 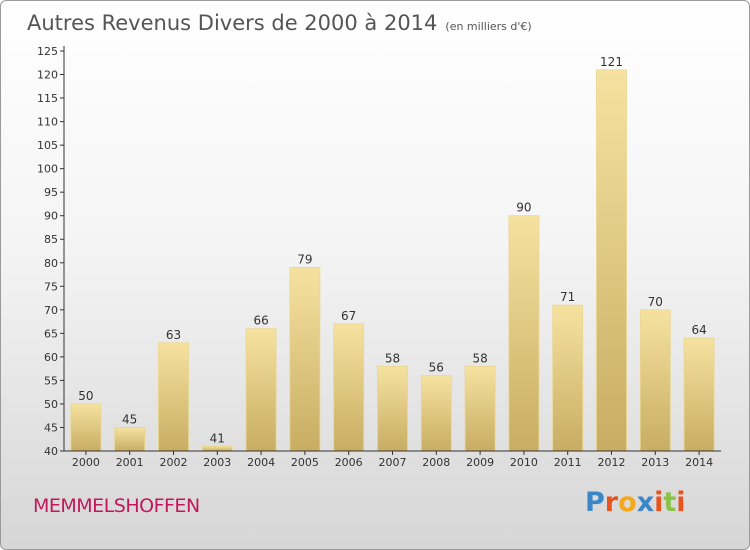 I want to click on value-label-2004: 66, so click(x=260, y=321).